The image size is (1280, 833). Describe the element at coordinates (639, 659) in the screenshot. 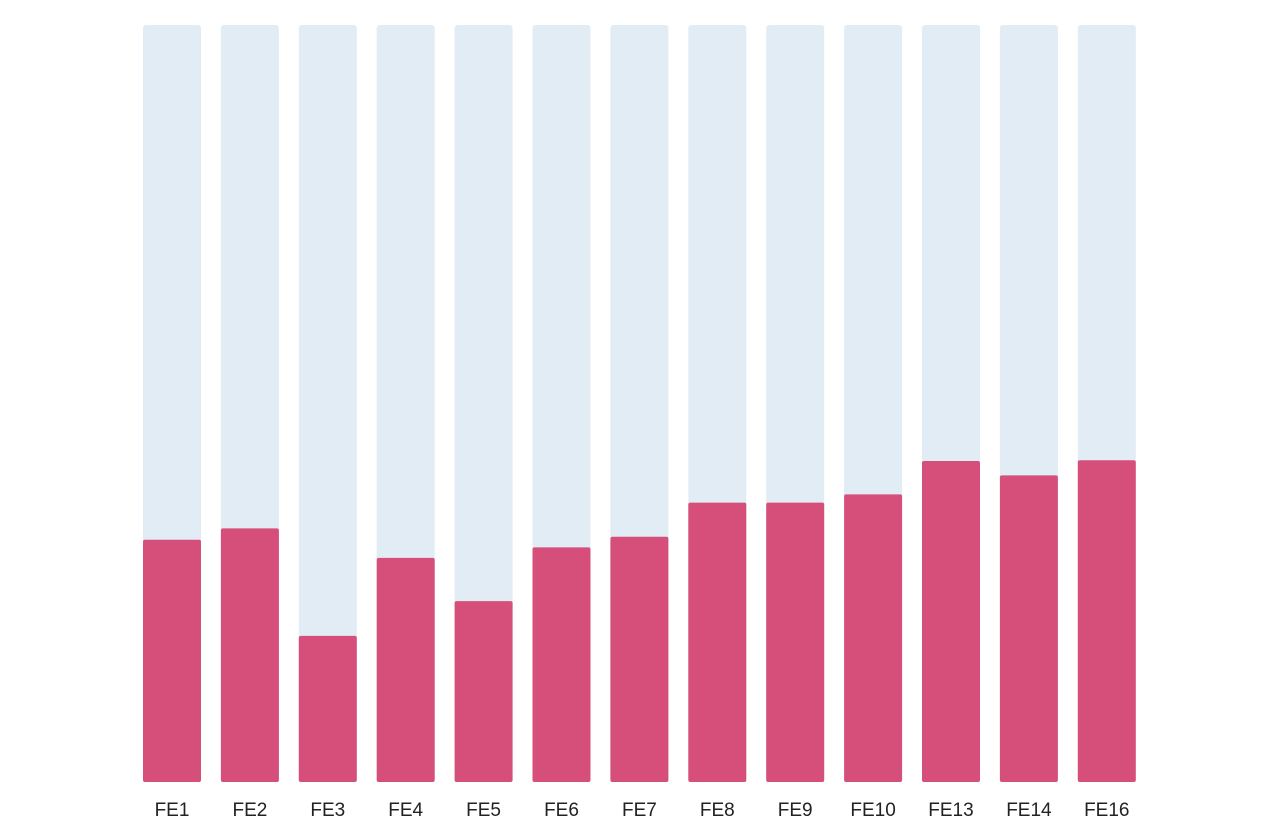

I see `bar-fe7` at that location.